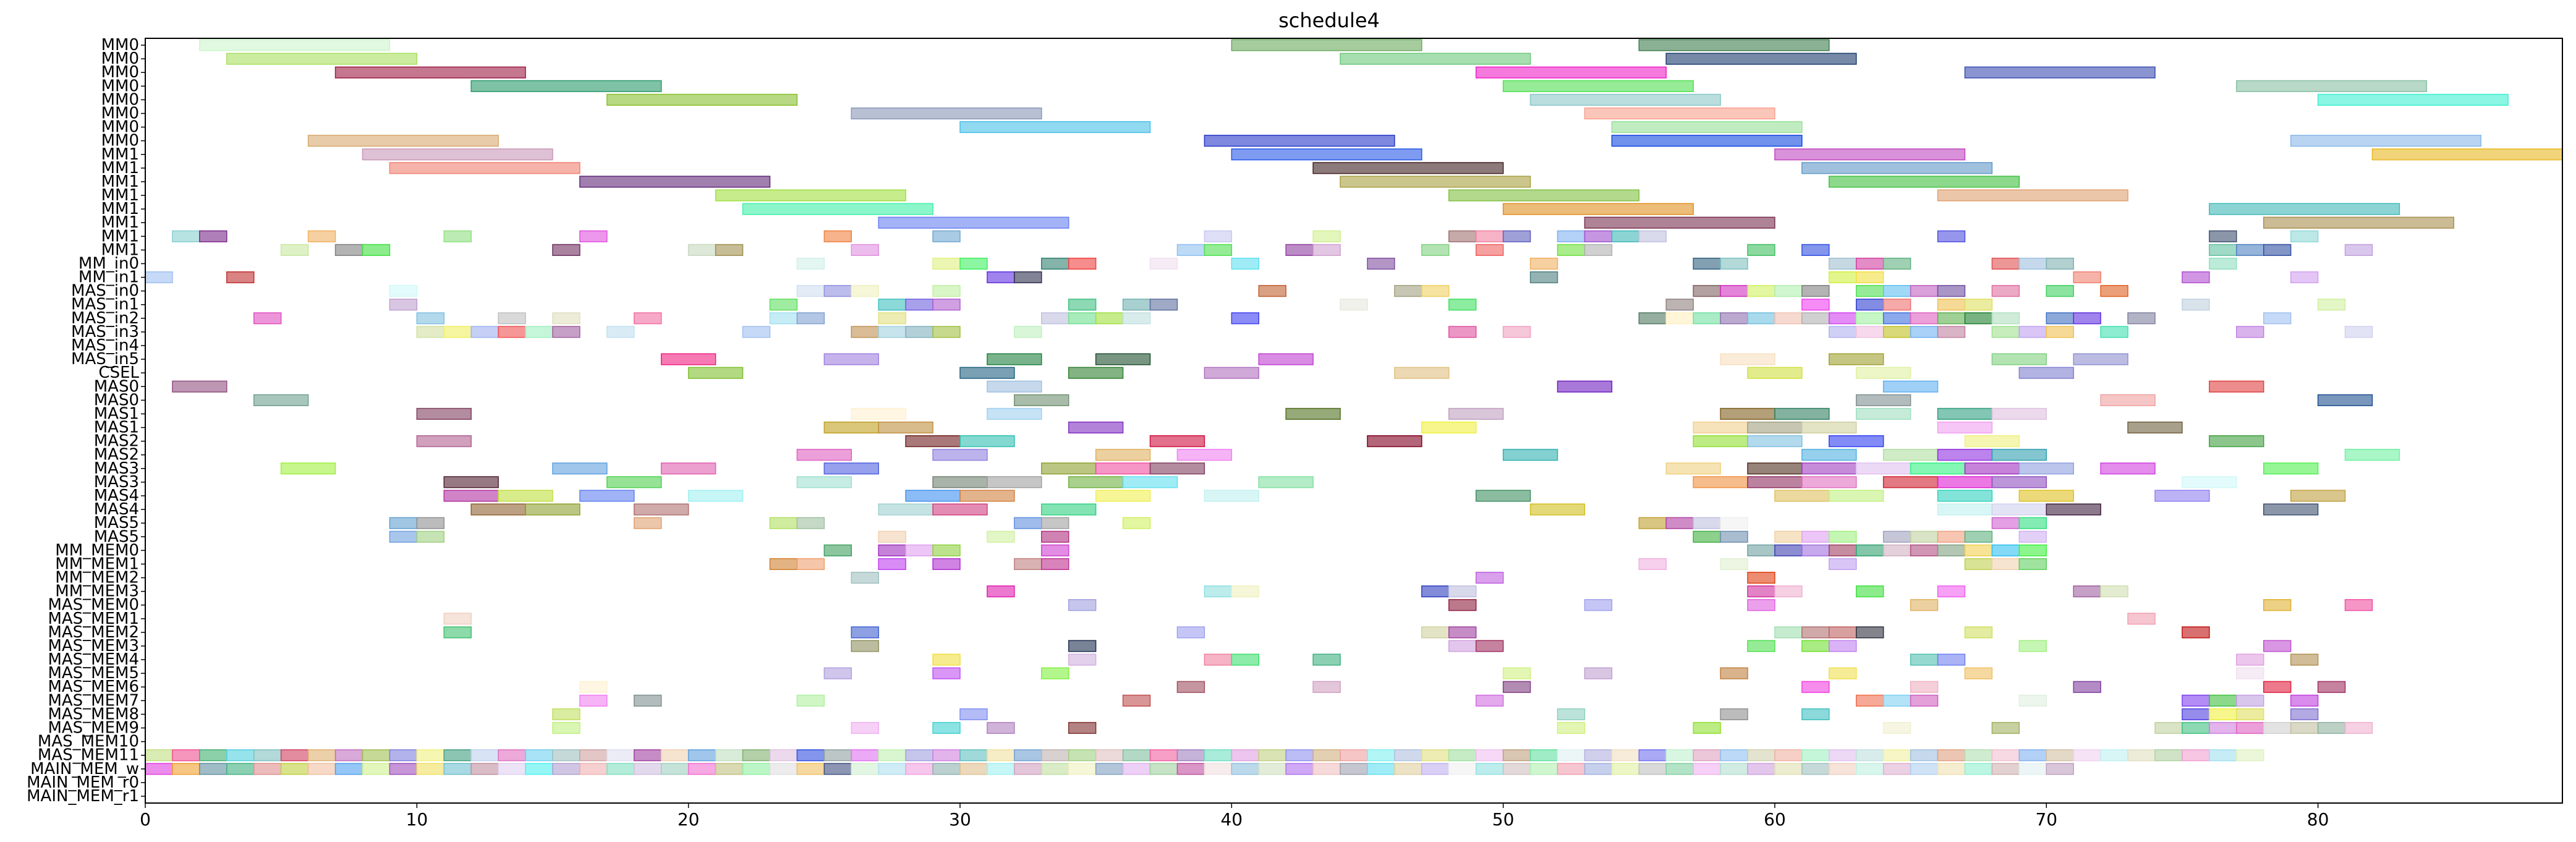 The width and height of the screenshot is (2576, 842). I want to click on row-label: MAS_MEM1, so click(93, 619).